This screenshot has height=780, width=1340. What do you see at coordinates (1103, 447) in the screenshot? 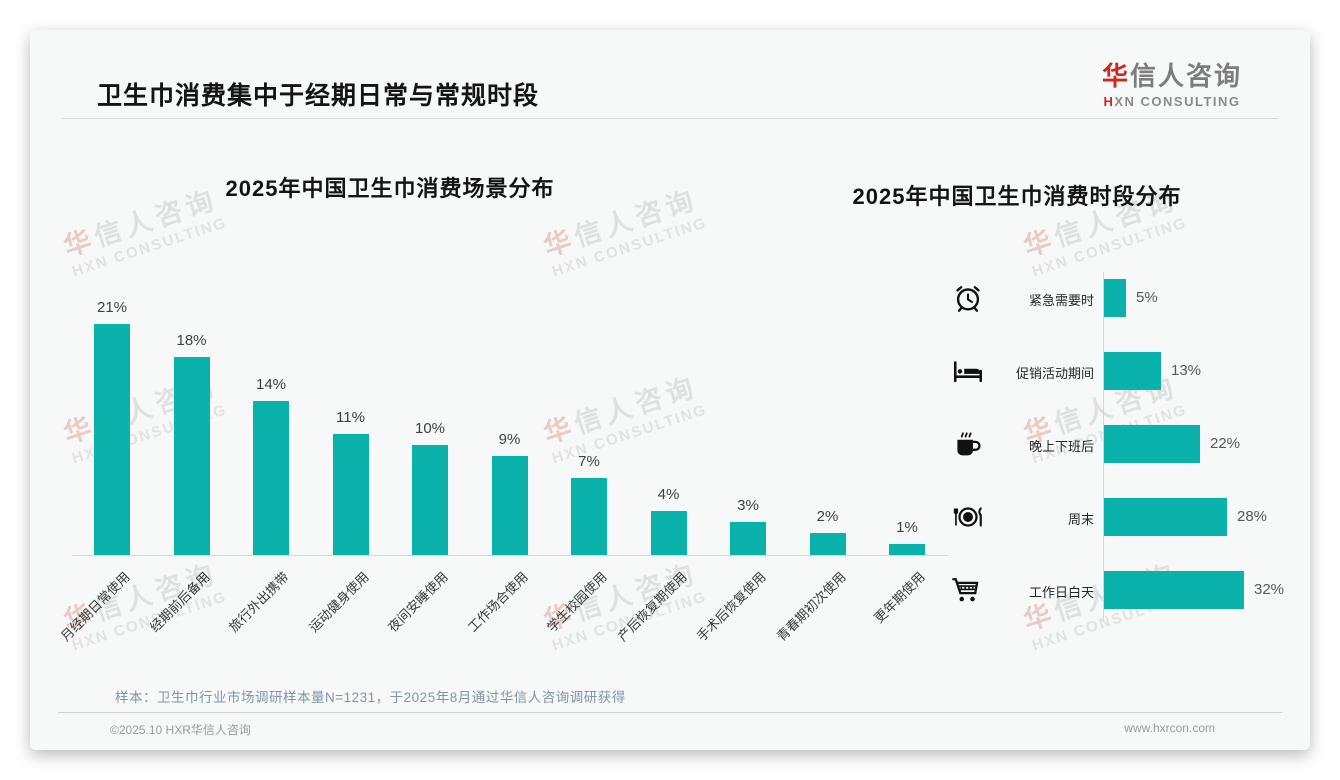
I see `y-axis-line` at bounding box center [1103, 447].